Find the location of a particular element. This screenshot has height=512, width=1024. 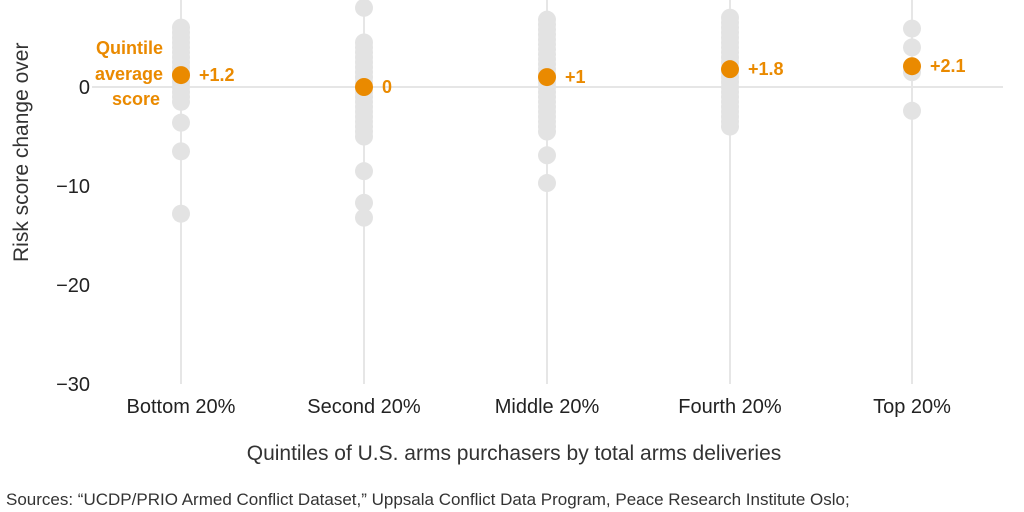

average-label: +1.8 is located at coordinates (766, 69).